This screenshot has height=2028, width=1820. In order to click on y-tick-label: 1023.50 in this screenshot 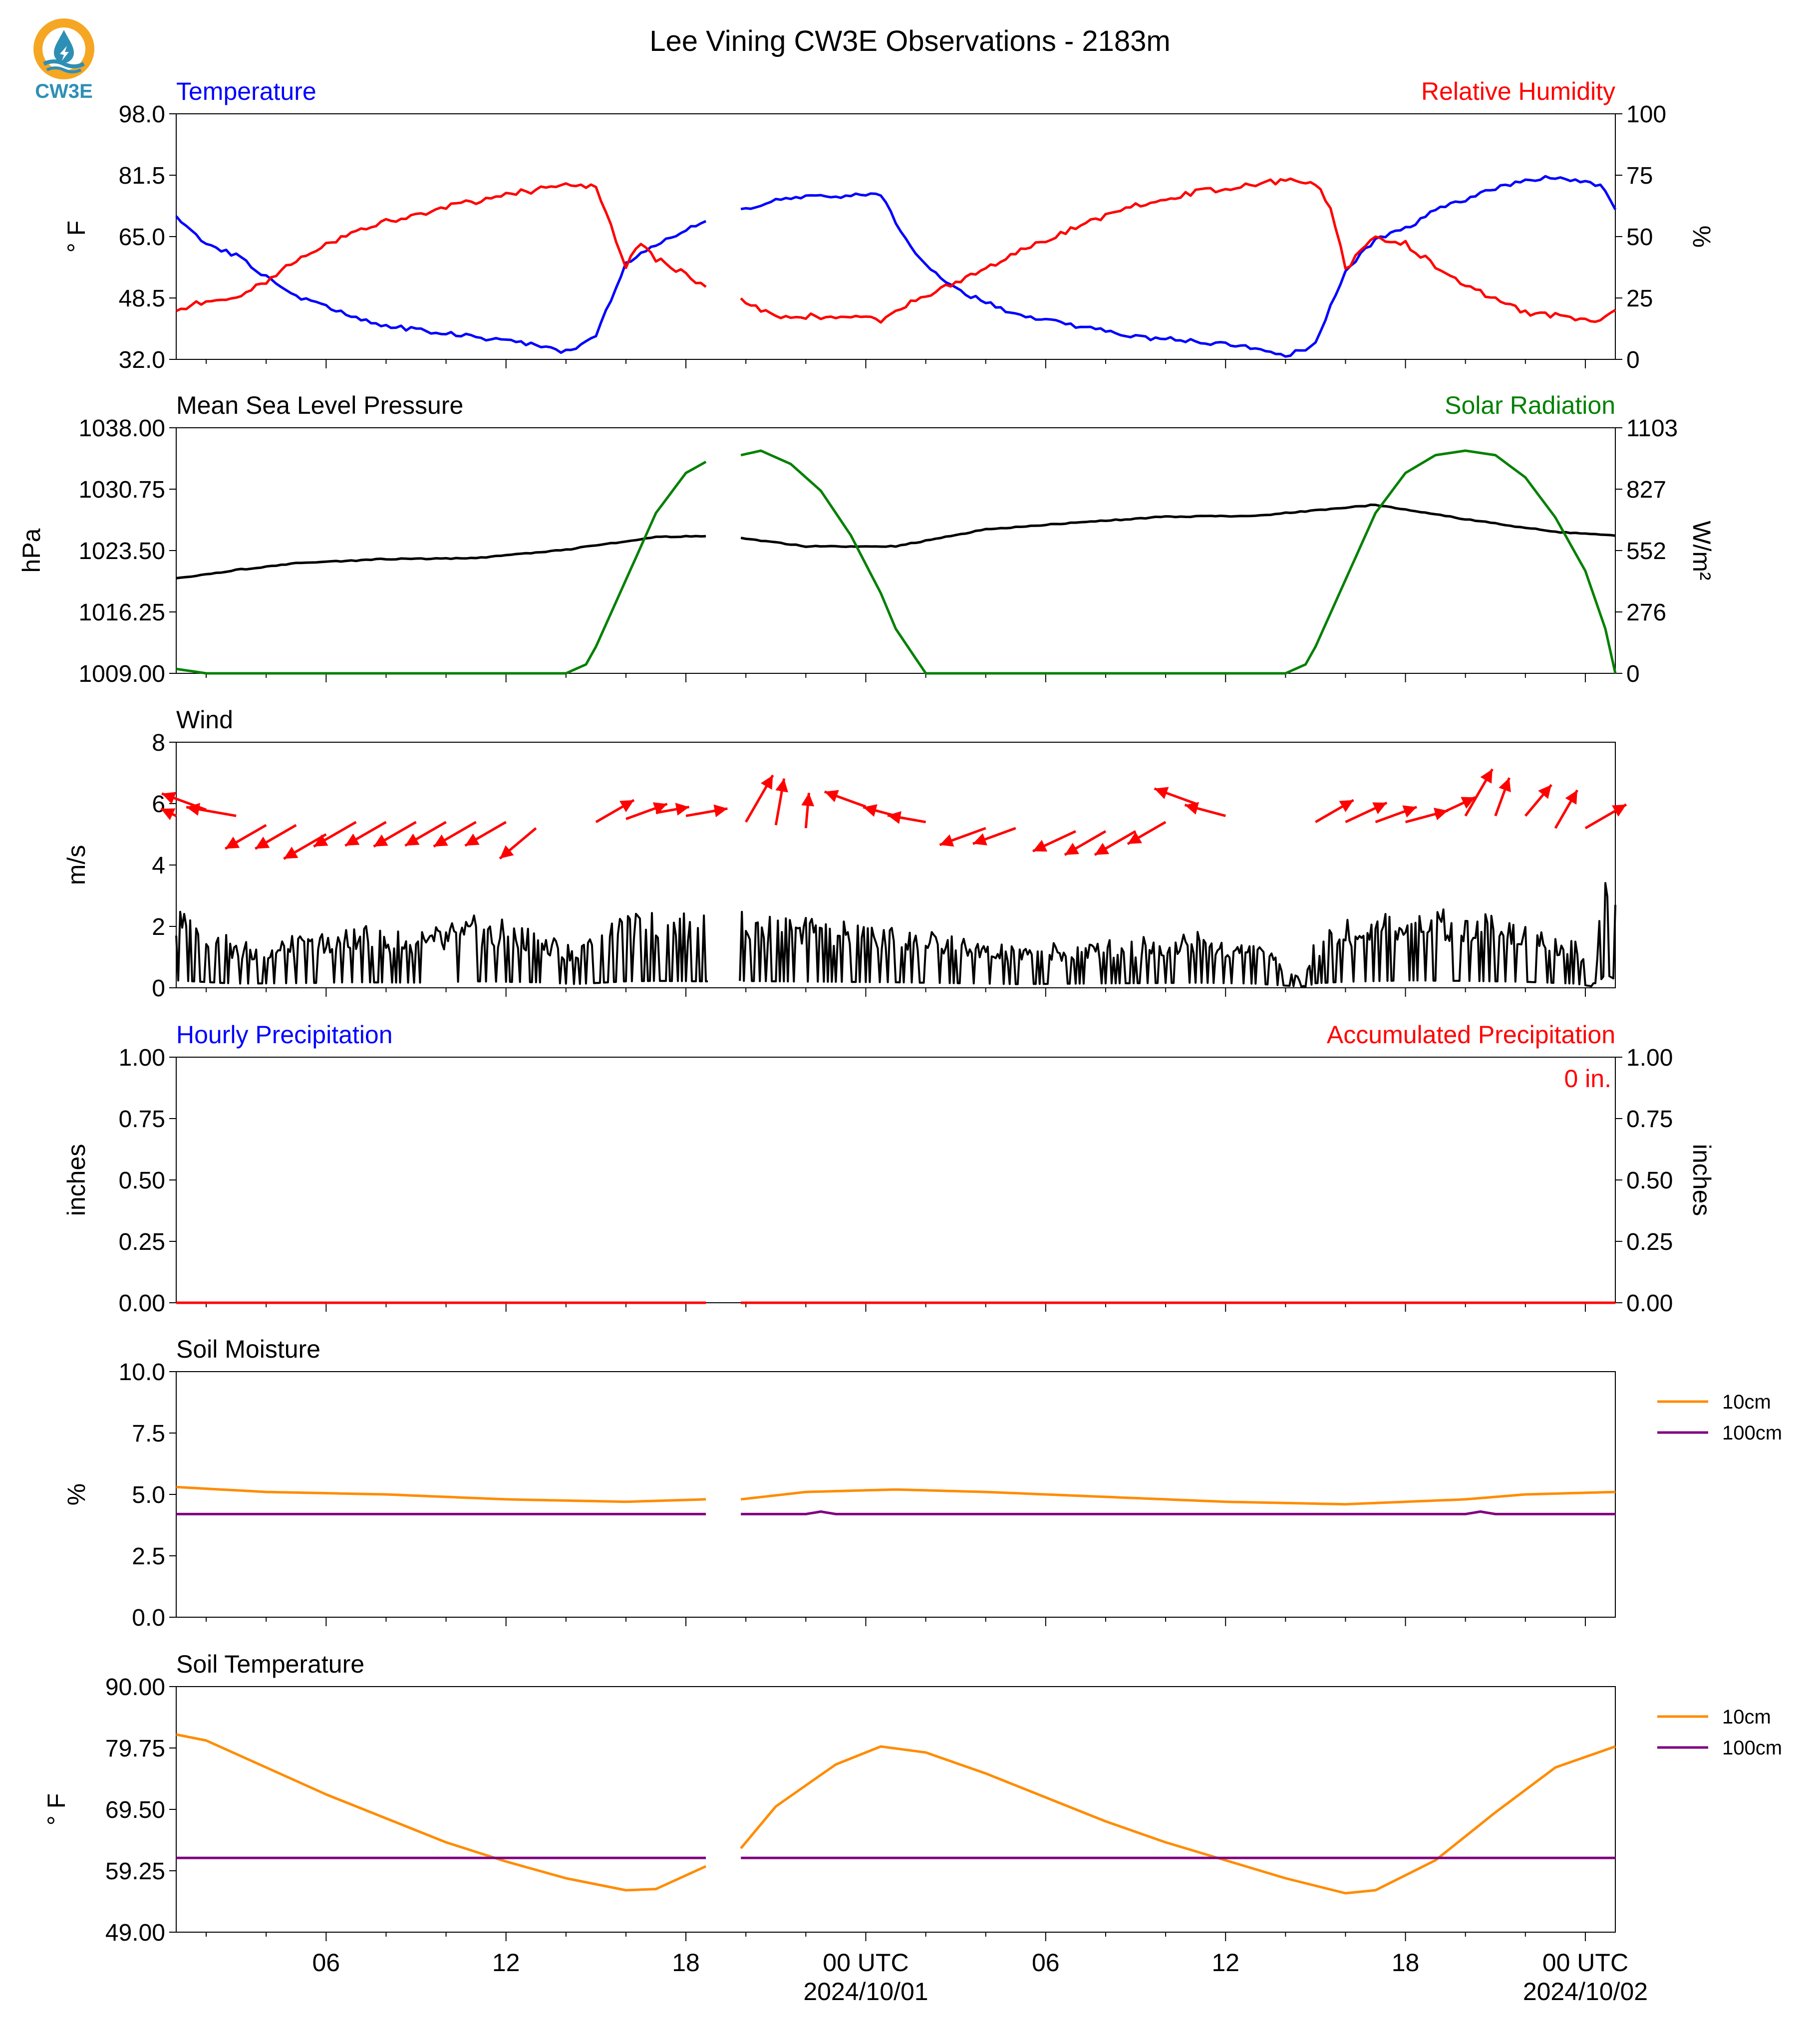, I will do `click(121, 551)`.